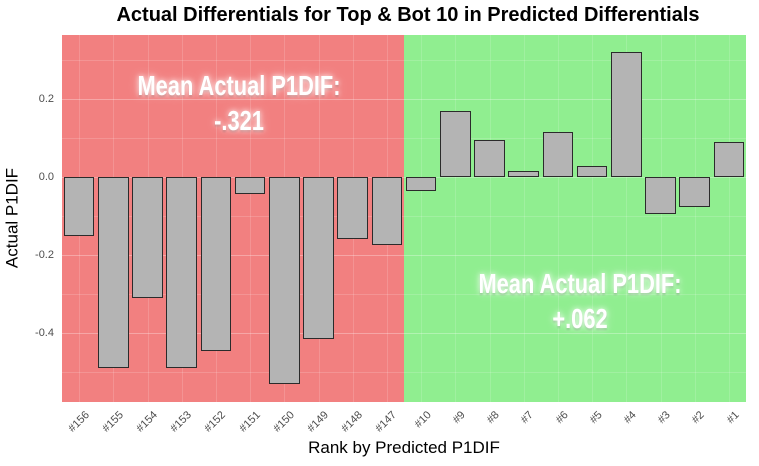 The height and width of the screenshot is (466, 759). Describe the element at coordinates (528, 418) in the screenshot. I see `x-tick-7: #7` at that location.